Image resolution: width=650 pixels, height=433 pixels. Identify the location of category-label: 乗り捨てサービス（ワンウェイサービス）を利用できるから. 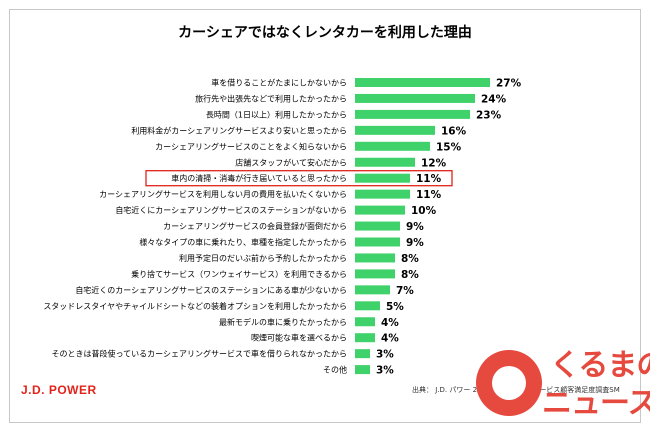
(239, 274).